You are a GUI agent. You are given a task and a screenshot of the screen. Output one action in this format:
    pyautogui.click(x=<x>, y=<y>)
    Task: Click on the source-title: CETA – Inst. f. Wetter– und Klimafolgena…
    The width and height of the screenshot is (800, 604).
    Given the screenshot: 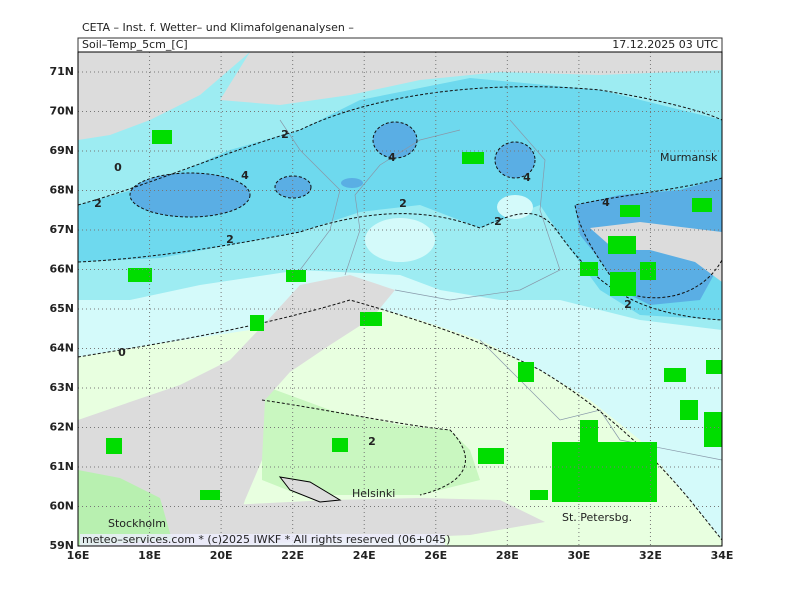 What is the action you would take?
    pyautogui.click(x=218, y=27)
    